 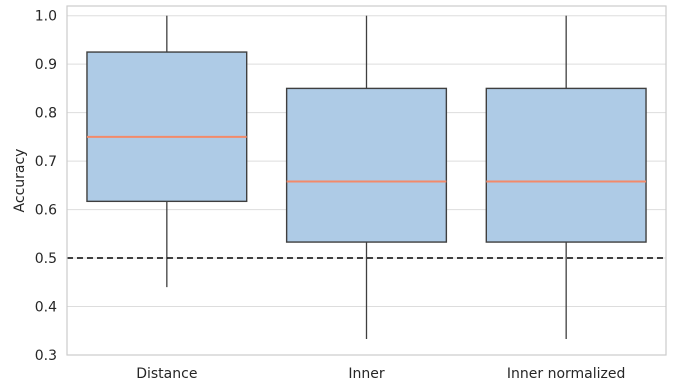 What do you see at coordinates (46, 162) in the screenshot?
I see `y-tick-label: 0.7` at bounding box center [46, 162].